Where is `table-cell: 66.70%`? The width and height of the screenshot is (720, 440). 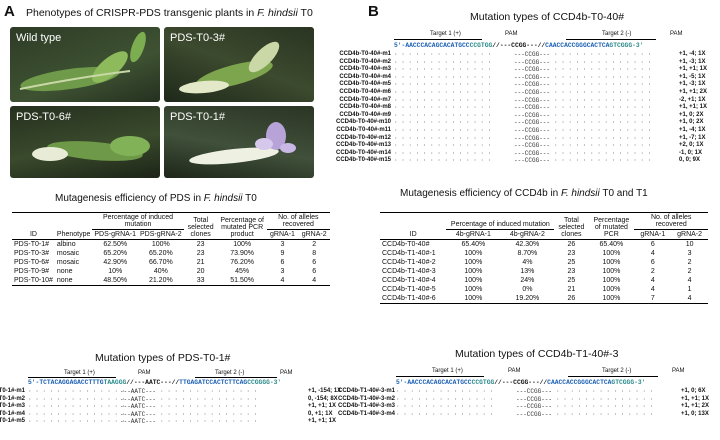
table-cell: 66.70% is located at coordinates (160, 262).